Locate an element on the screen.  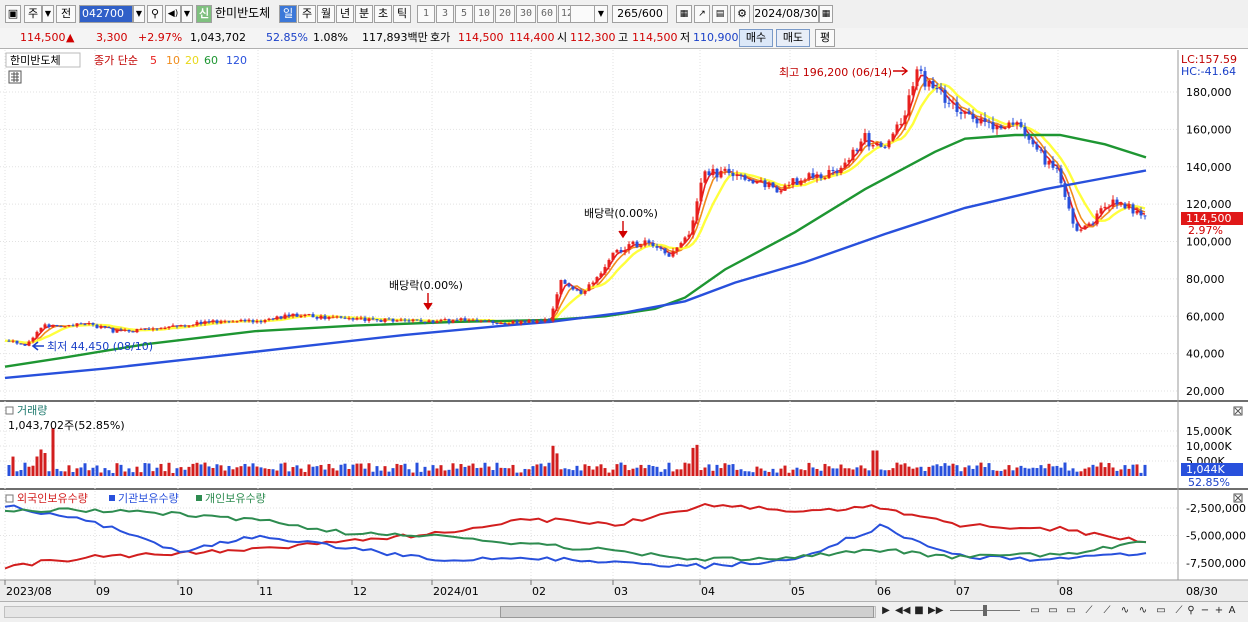
calendar-icon: ▦ is located at coordinates (826, 14).